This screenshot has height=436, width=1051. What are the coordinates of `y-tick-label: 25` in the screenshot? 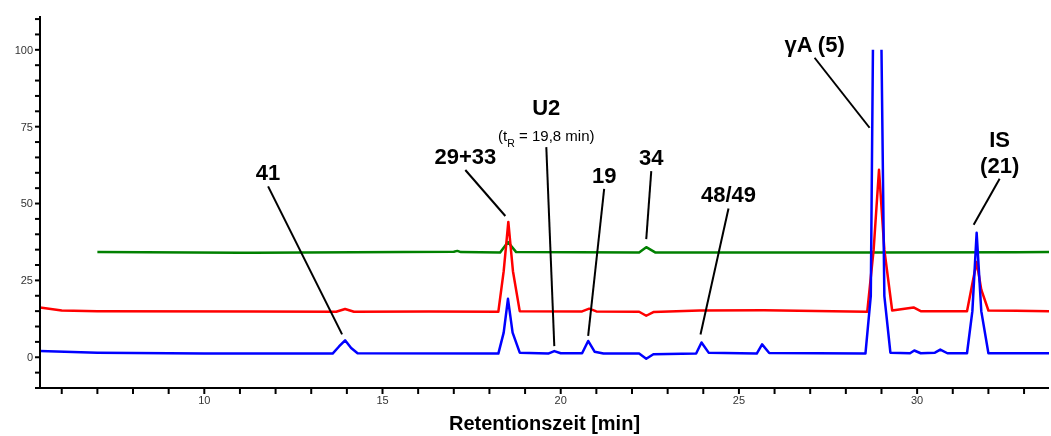 It's located at (26, 280).